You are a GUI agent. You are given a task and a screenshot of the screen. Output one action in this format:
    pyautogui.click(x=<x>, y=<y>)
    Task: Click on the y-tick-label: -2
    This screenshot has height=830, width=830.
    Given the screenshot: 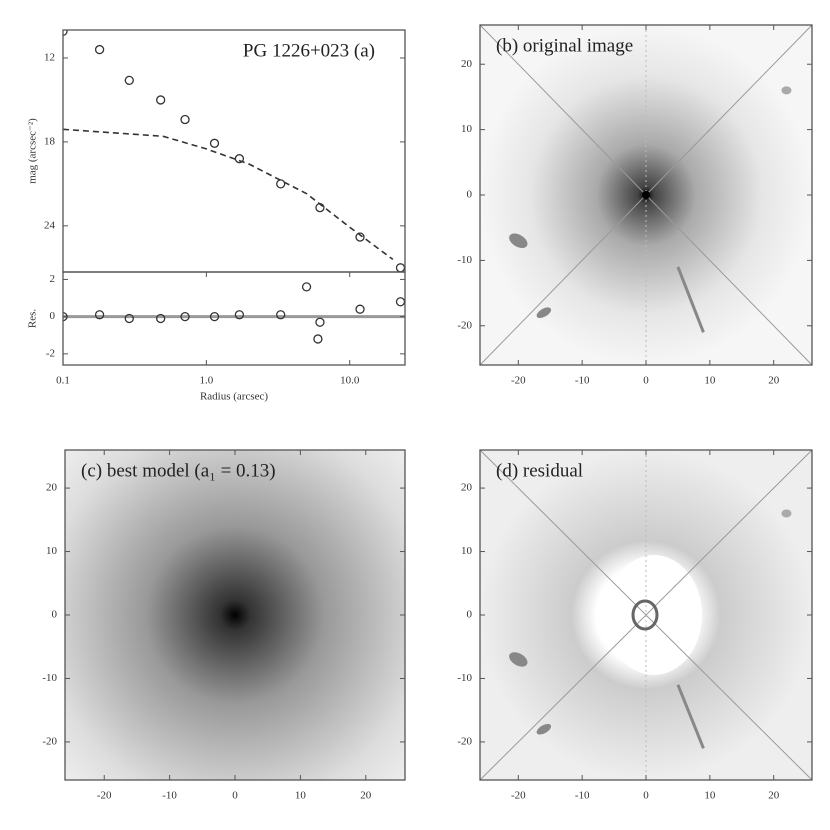 What is the action you would take?
    pyautogui.click(x=50, y=353)
    